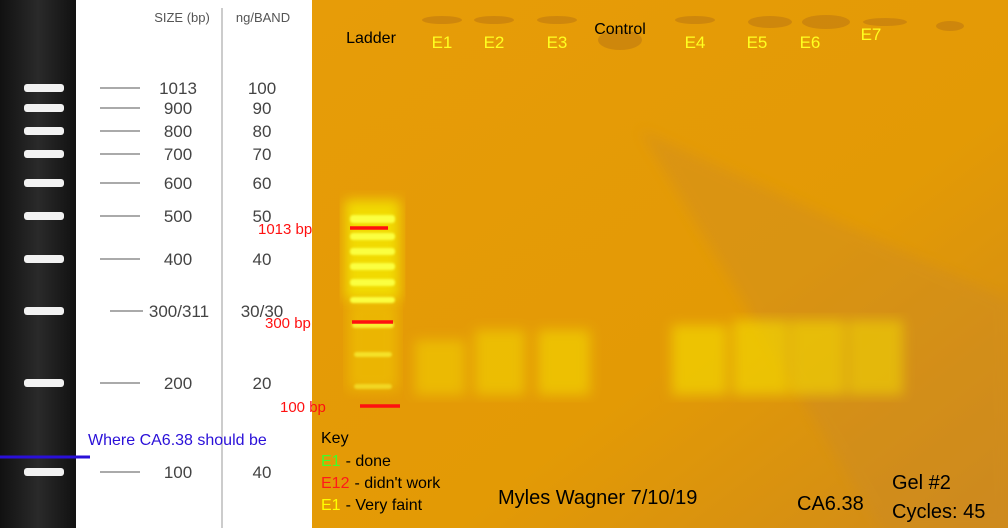  I want to click on ladder-ng: 60, so click(262, 183).